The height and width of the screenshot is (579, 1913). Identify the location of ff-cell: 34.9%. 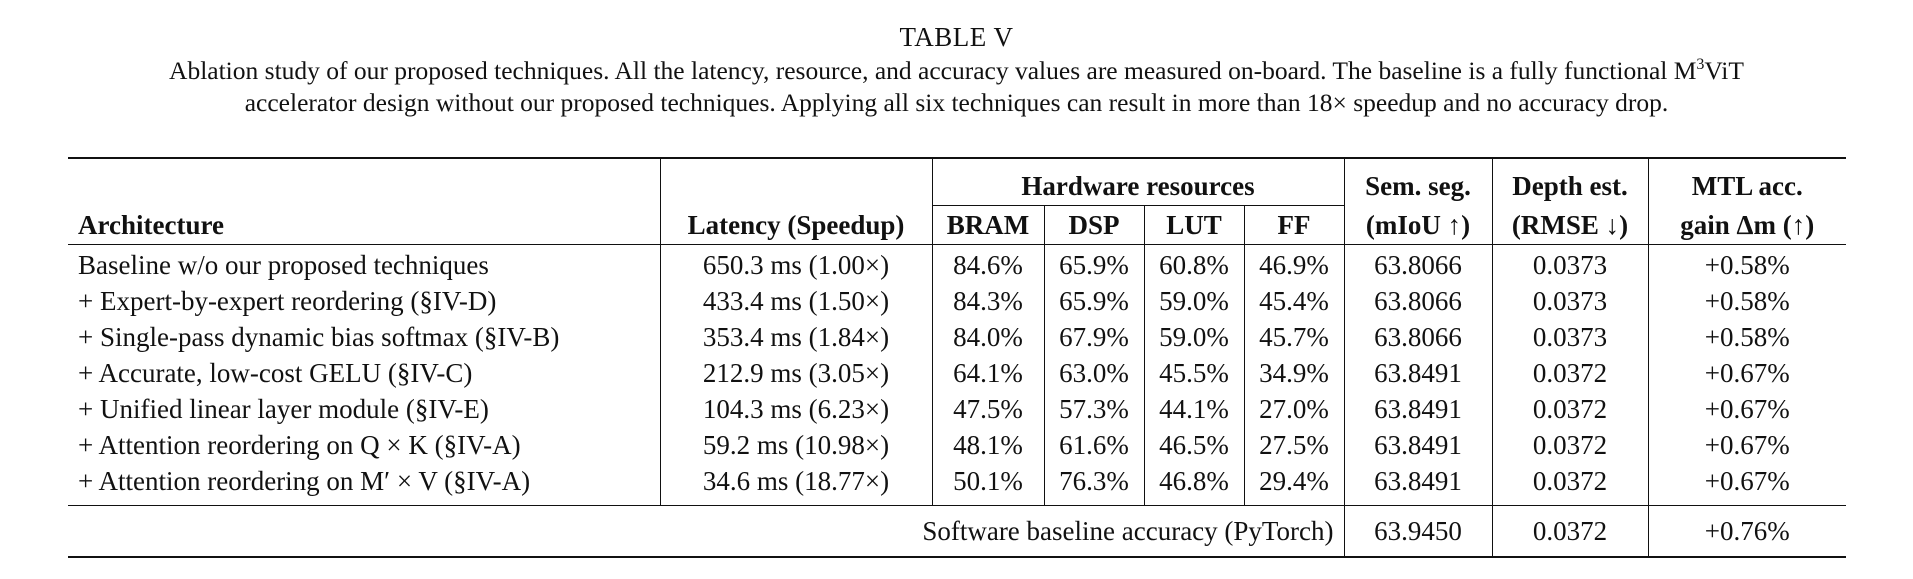
(1293, 373).